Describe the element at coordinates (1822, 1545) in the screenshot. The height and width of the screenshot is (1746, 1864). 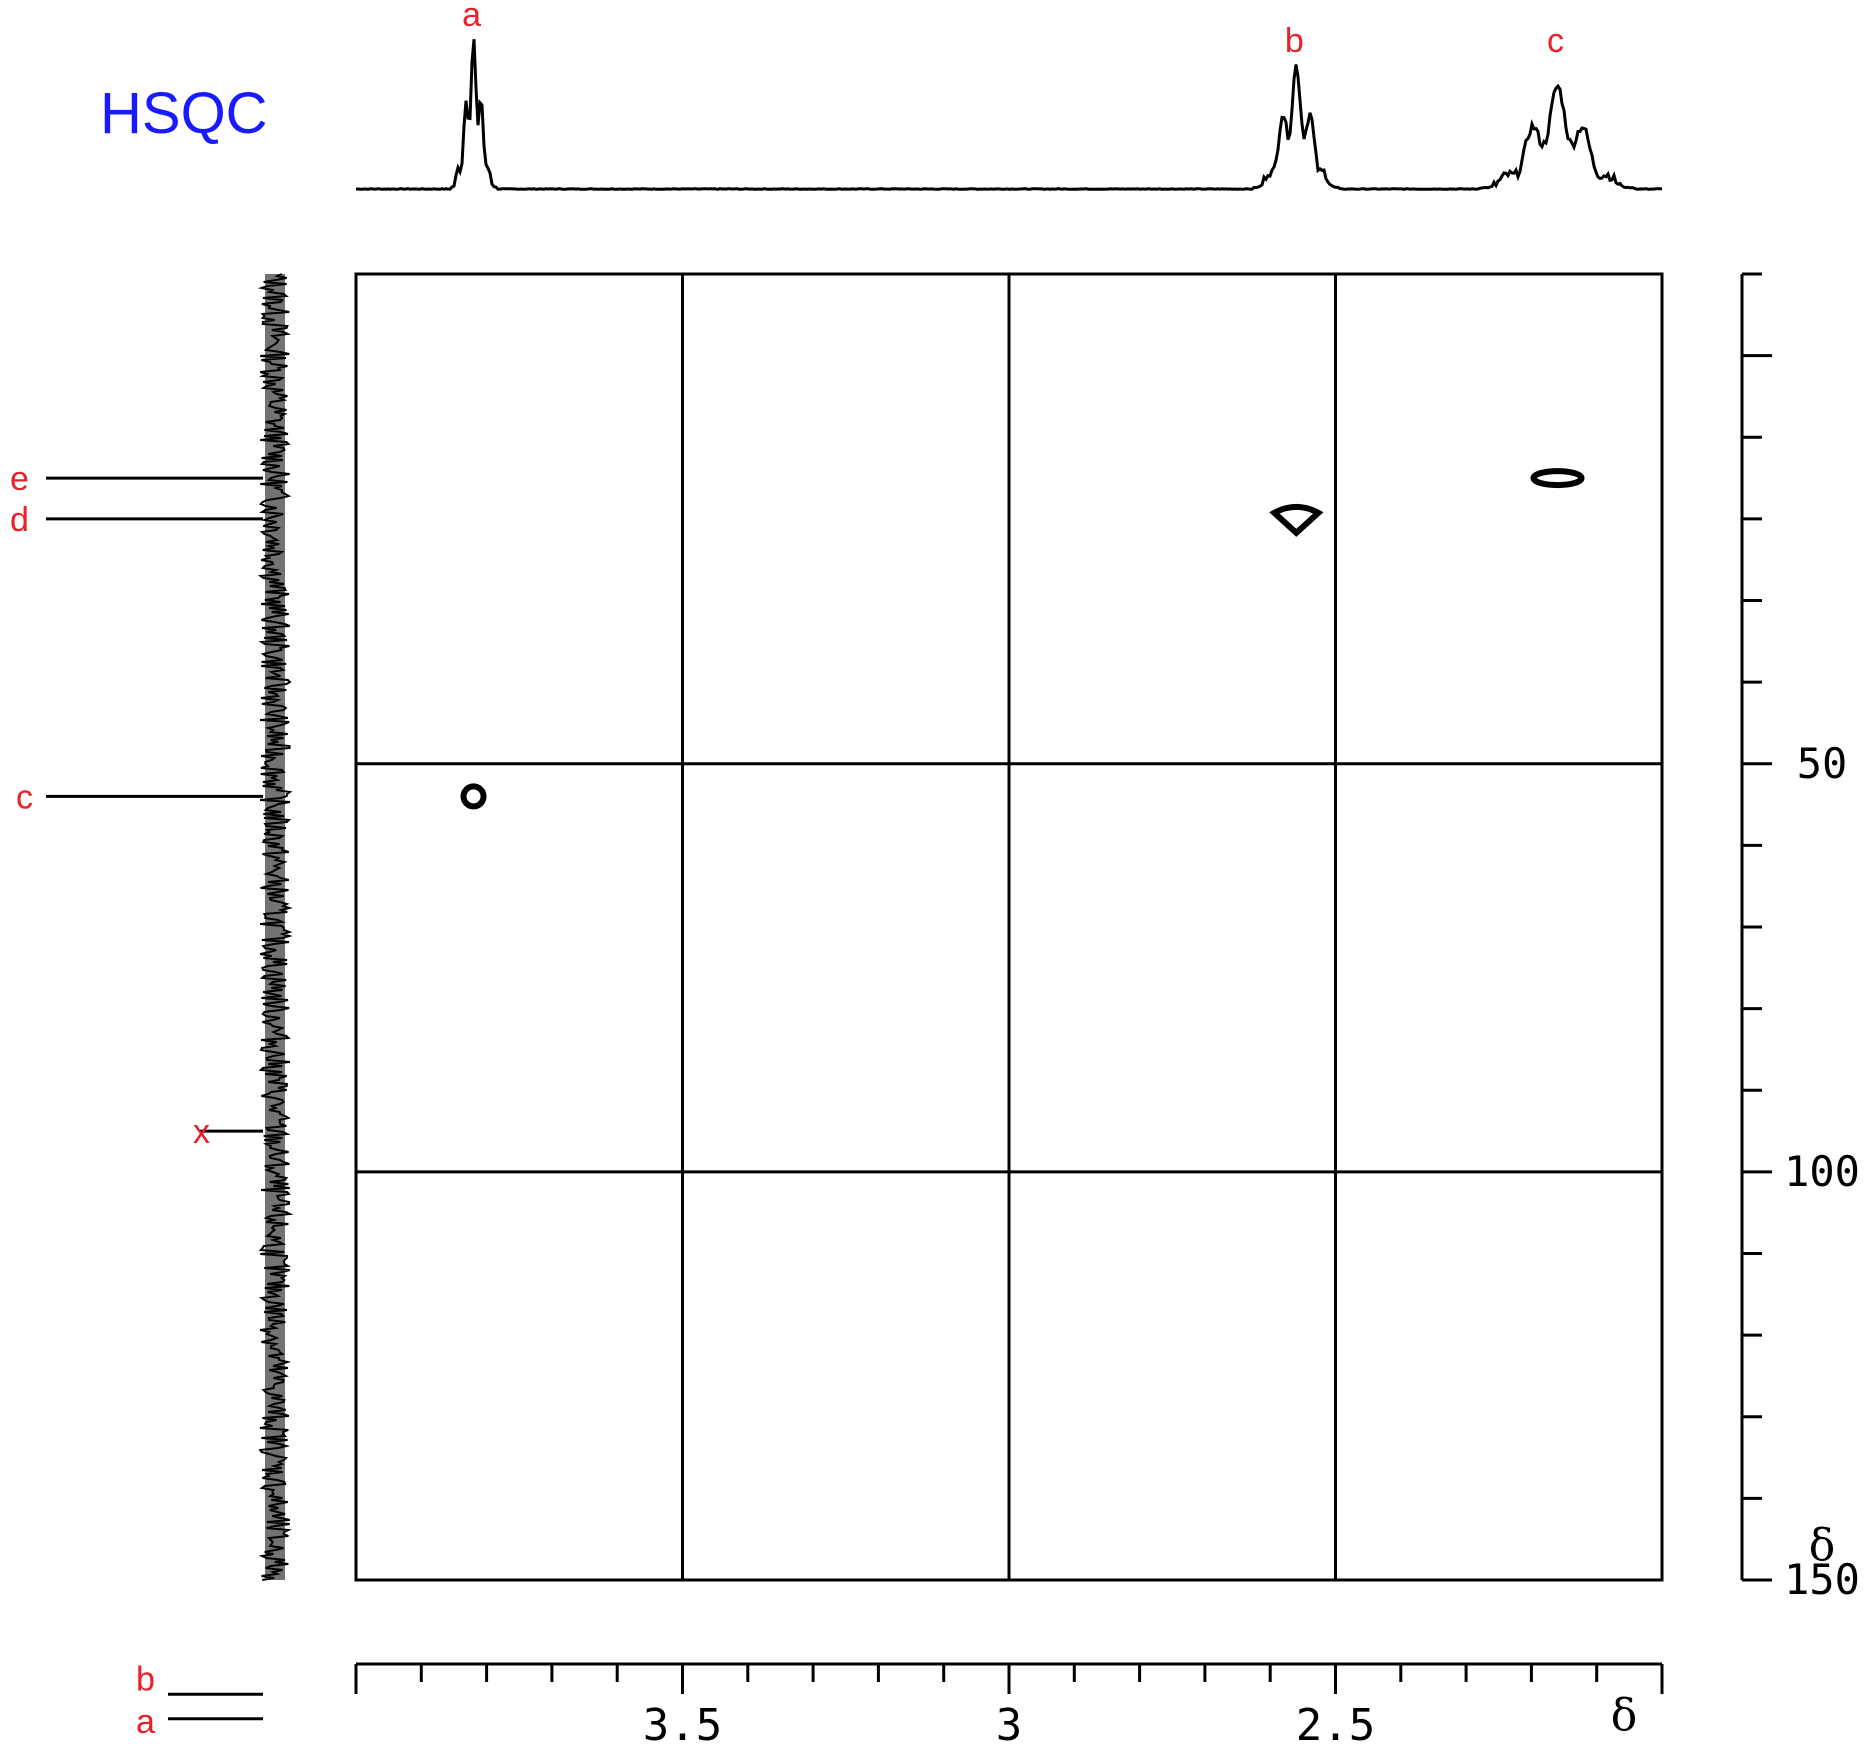
I see `y-axis-label: δ` at that location.